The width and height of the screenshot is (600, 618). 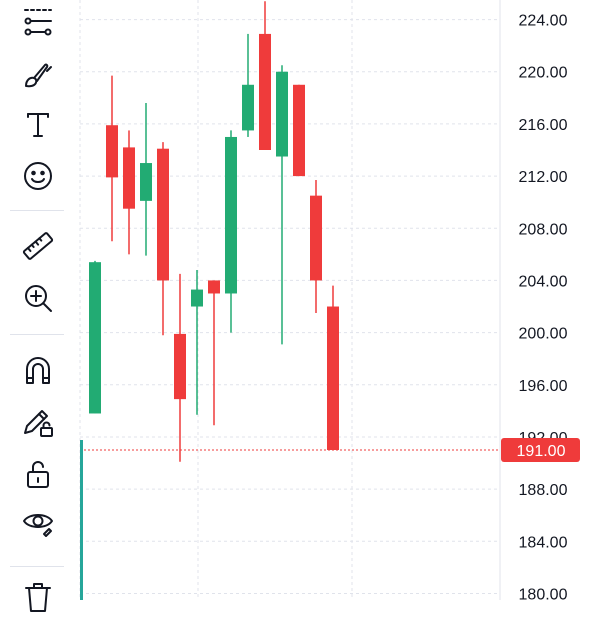 I want to click on brush-icon, so click(x=38, y=75).